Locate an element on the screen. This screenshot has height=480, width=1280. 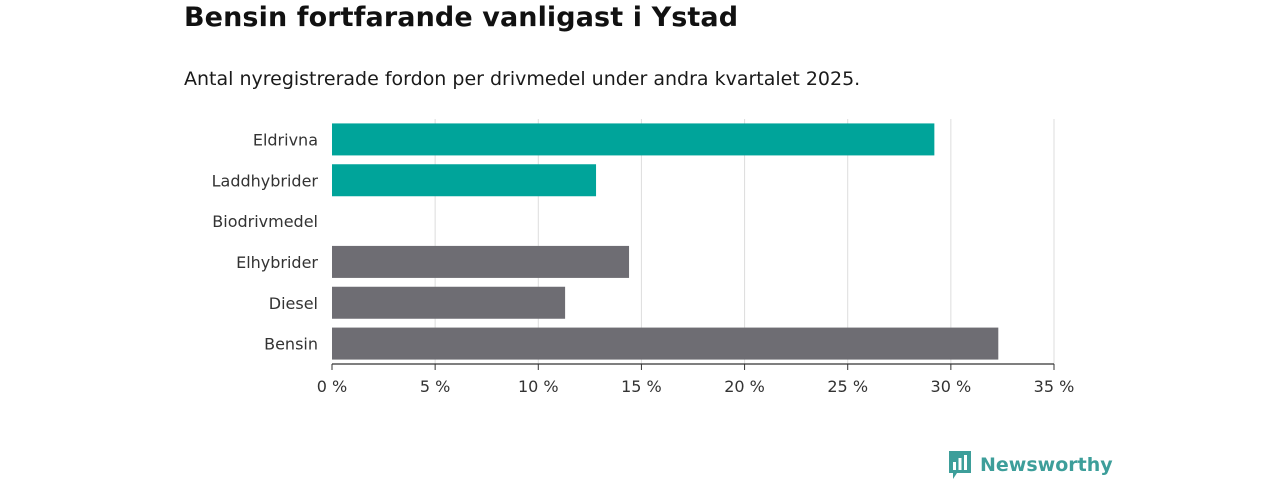
bar-bensin is located at coordinates (665, 343).